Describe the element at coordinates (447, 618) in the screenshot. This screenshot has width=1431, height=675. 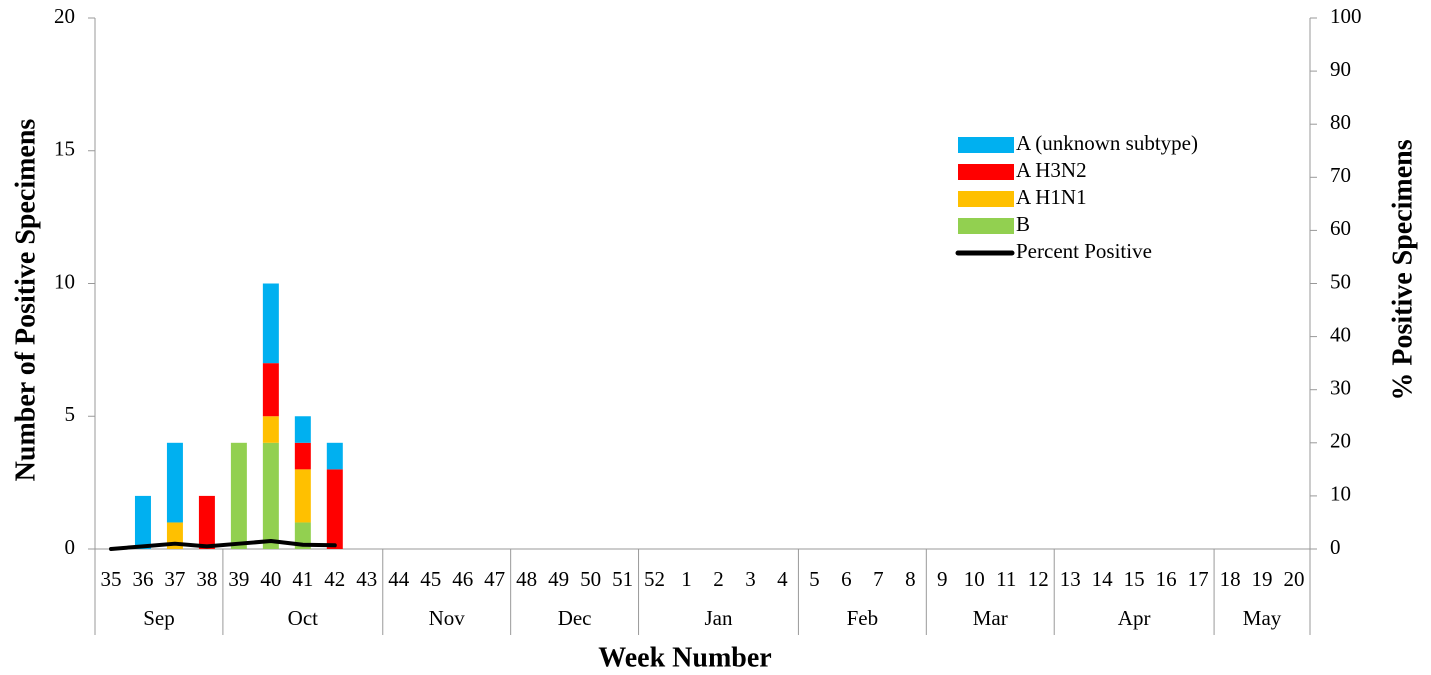
I see `month-label: Nov` at that location.